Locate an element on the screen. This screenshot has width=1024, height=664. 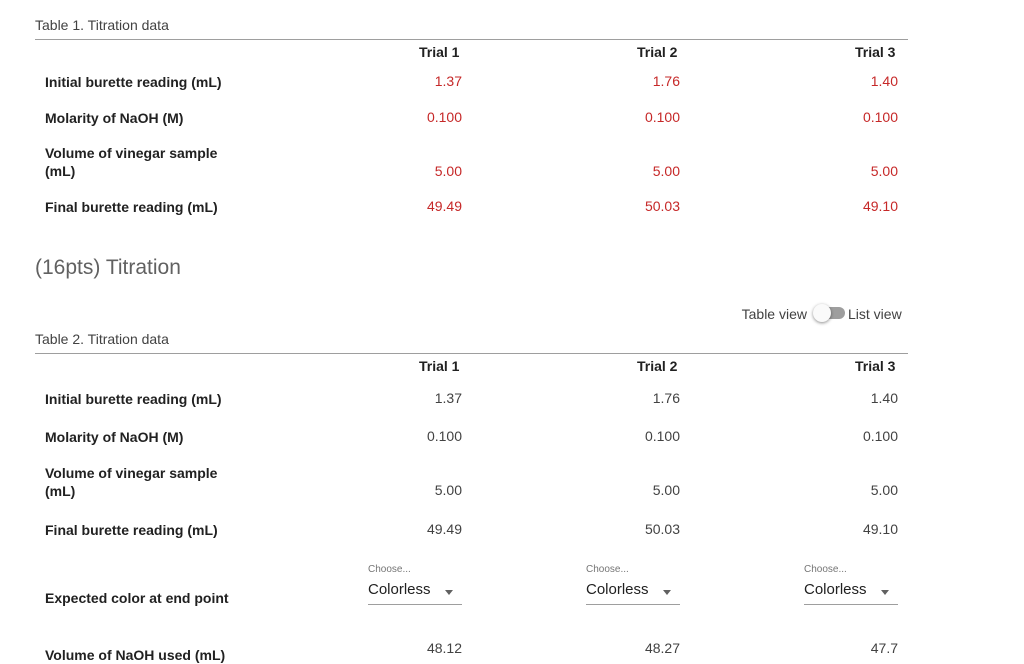
table2-final-trial3: 49.10 is located at coordinates (880, 529).